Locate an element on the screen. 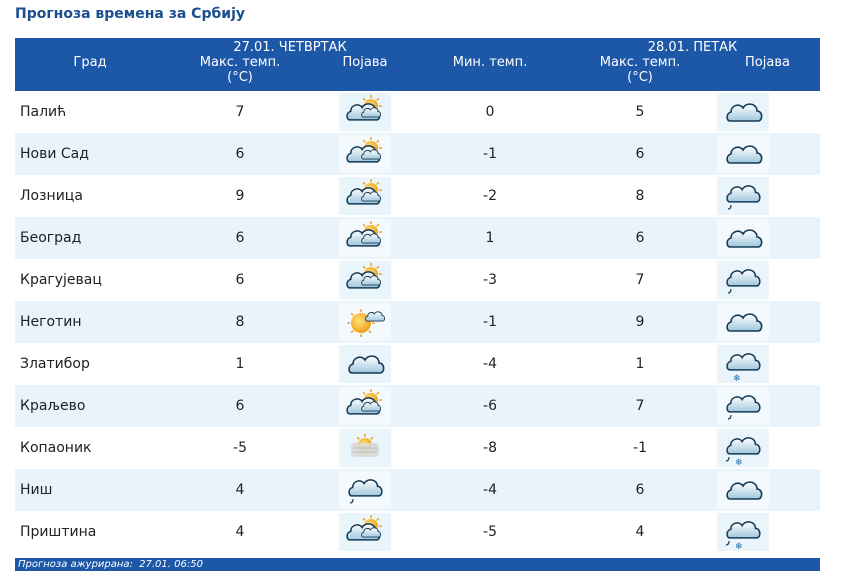 The image size is (850, 577). day2-min-temp: -5 is located at coordinates (490, 532).